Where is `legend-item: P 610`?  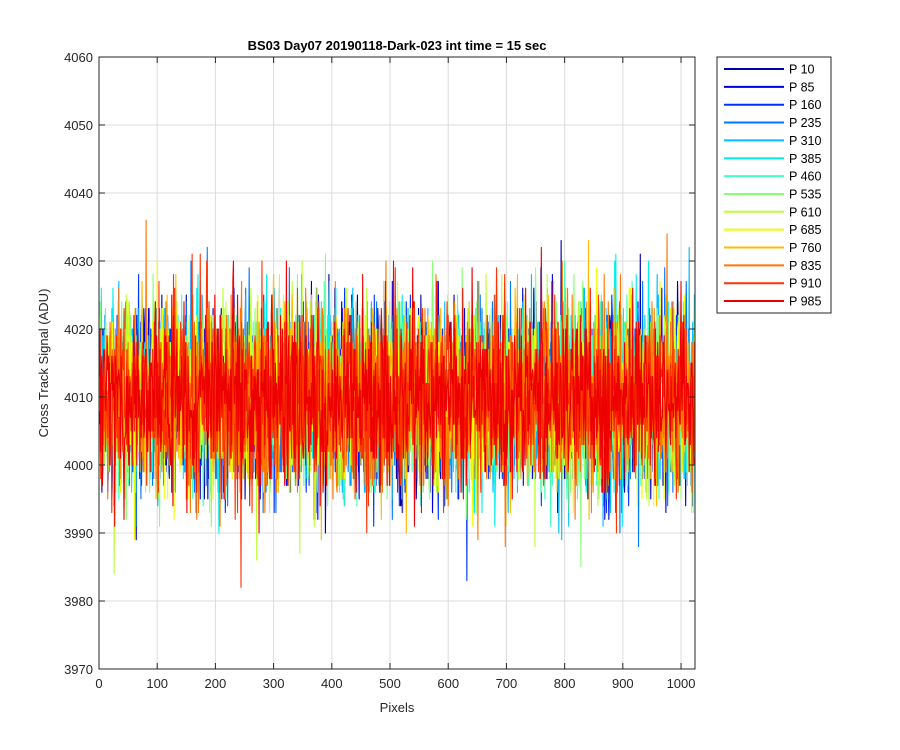
legend-item: P 610 is located at coordinates (772, 212).